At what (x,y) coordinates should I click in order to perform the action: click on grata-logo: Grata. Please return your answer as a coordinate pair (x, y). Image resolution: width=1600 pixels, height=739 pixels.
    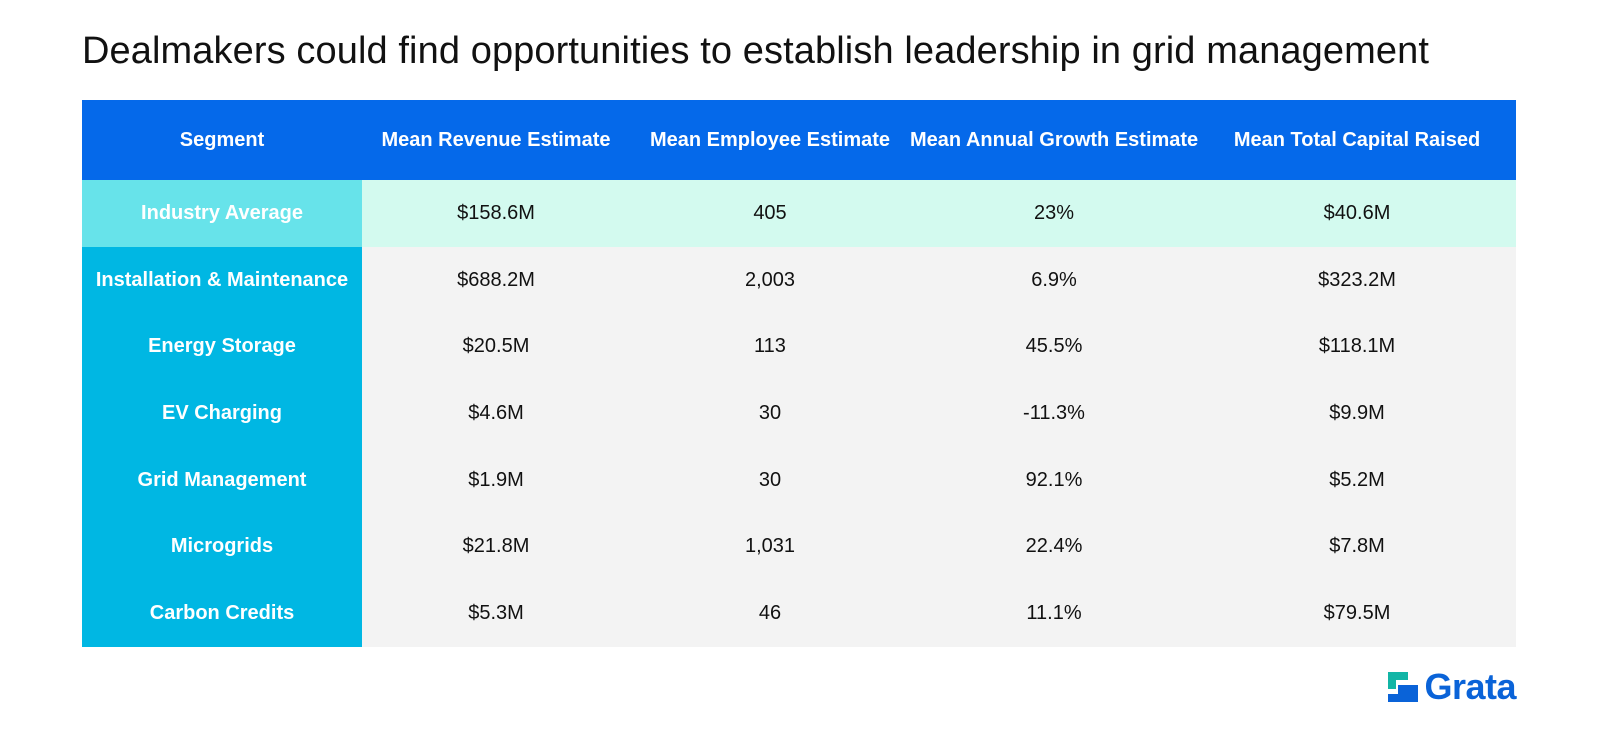
    Looking at the image, I should click on (1452, 687).